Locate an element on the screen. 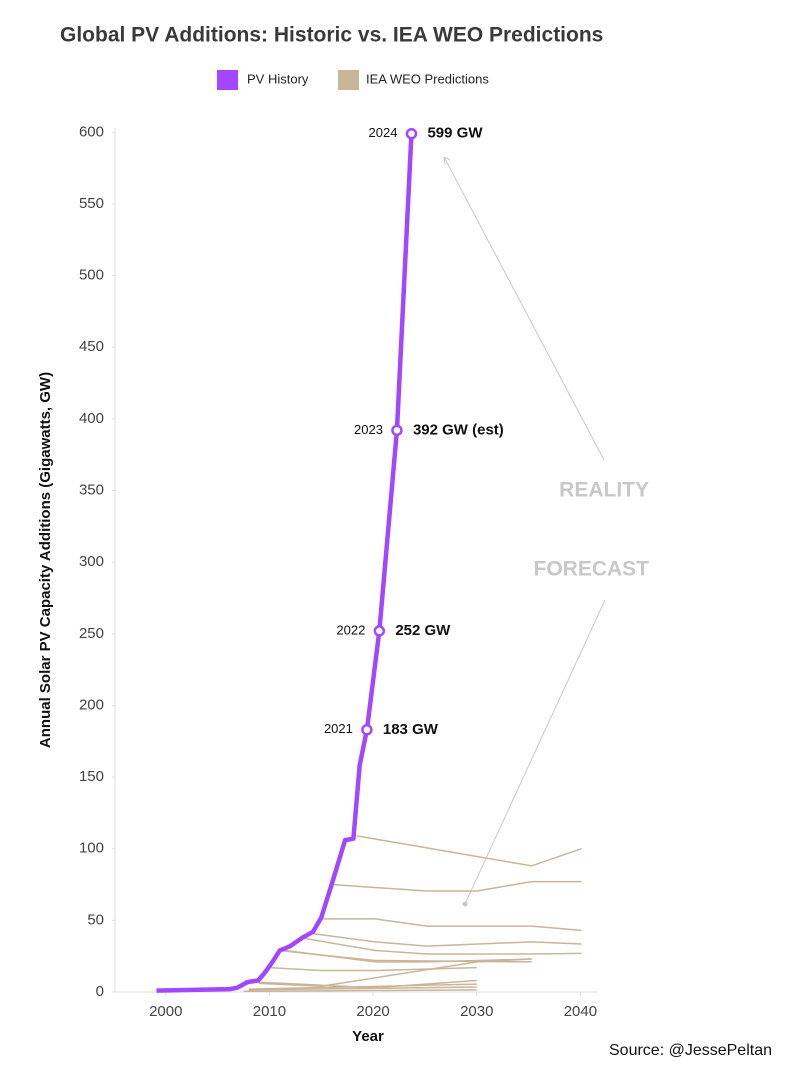  point-year: 2024 is located at coordinates (383, 132).